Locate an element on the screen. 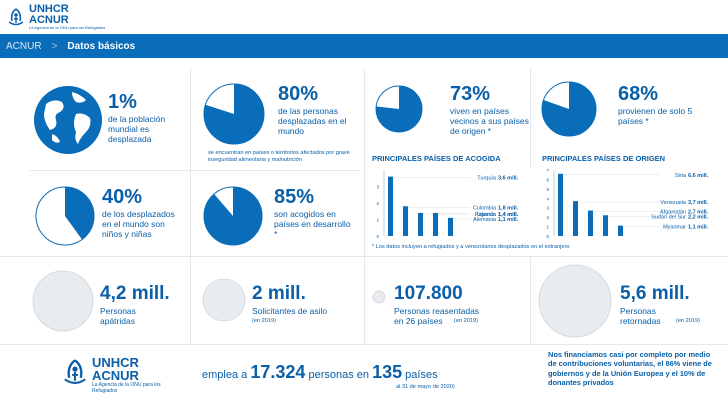 The image size is (728, 410). bar-turquía is located at coordinates (390, 206).